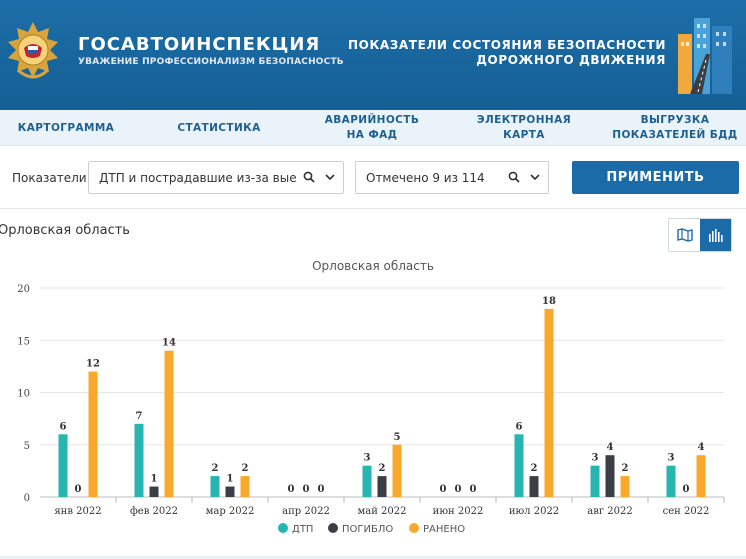 Image resolution: width=746 pixels, height=559 pixels. Describe the element at coordinates (154, 511) in the screenshot. I see `x-tick-label: фев 2022` at that location.